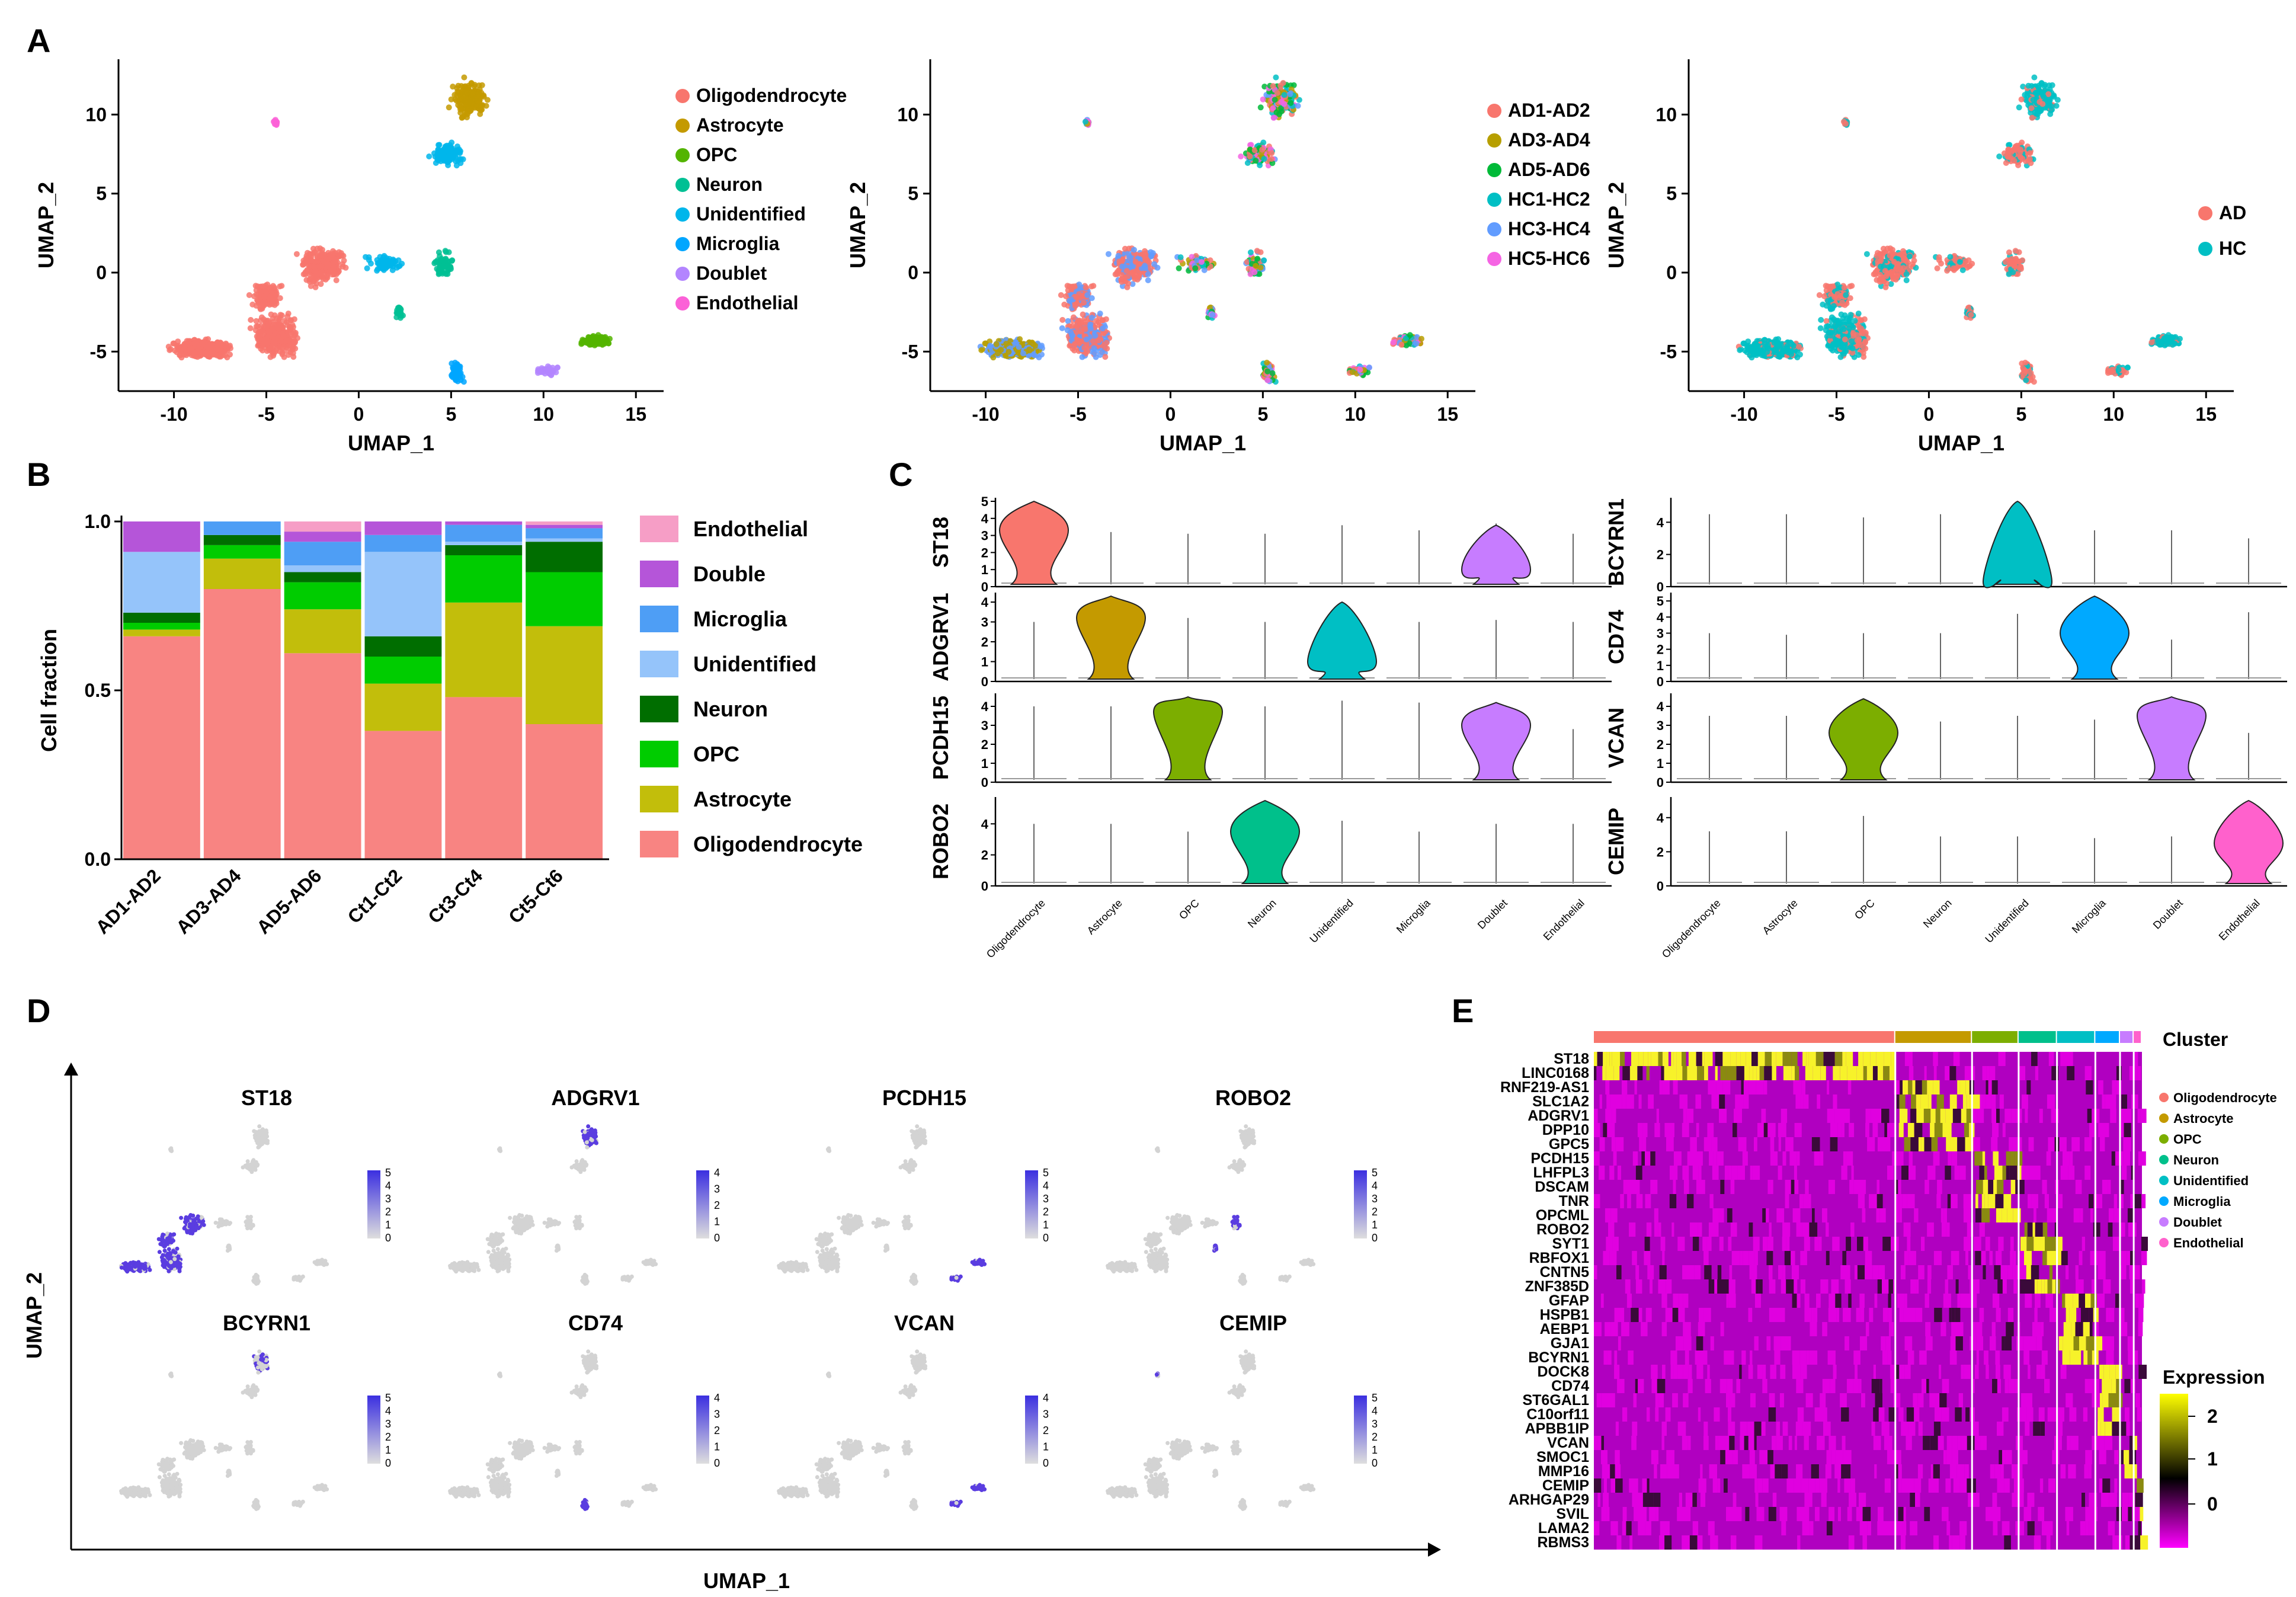 The height and width of the screenshot is (1597, 2296). Describe the element at coordinates (1463, 1010) in the screenshot. I see `panel-label-e: E` at that location.